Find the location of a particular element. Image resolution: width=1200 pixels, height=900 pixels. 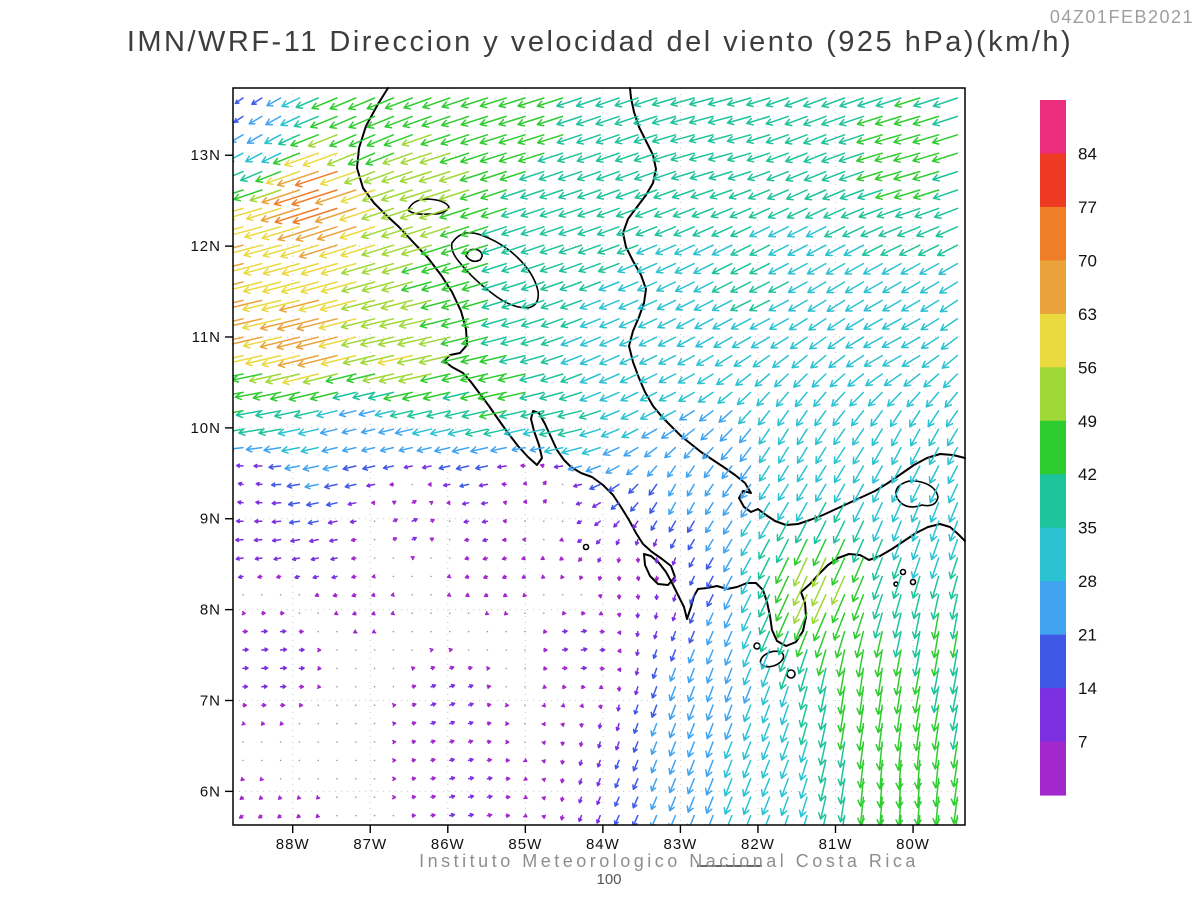

colorbar-segment is located at coordinates (1053, 127).